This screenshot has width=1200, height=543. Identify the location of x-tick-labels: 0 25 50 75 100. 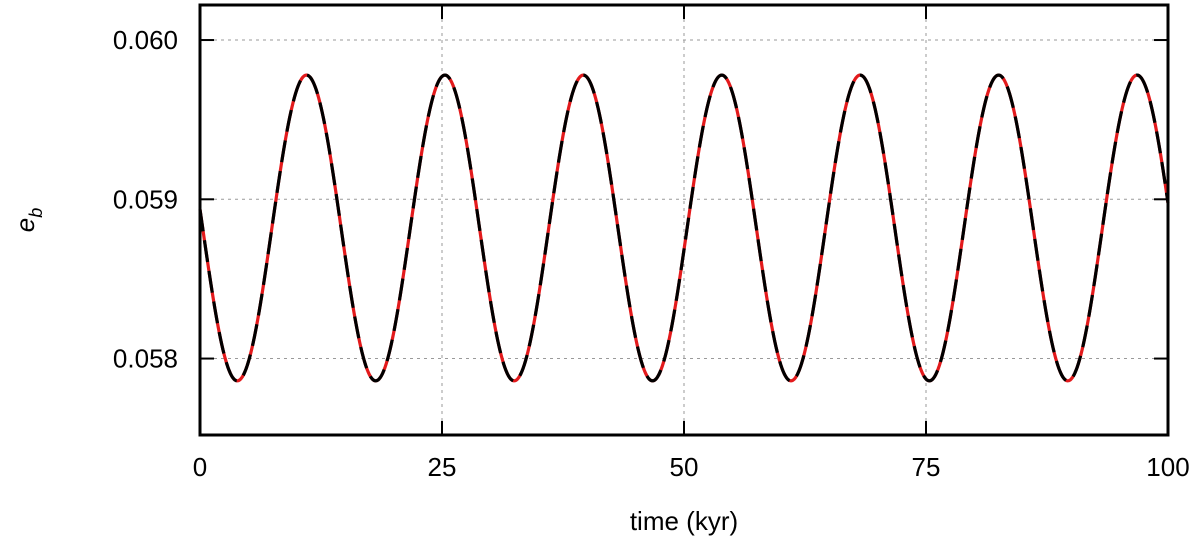
(691, 467).